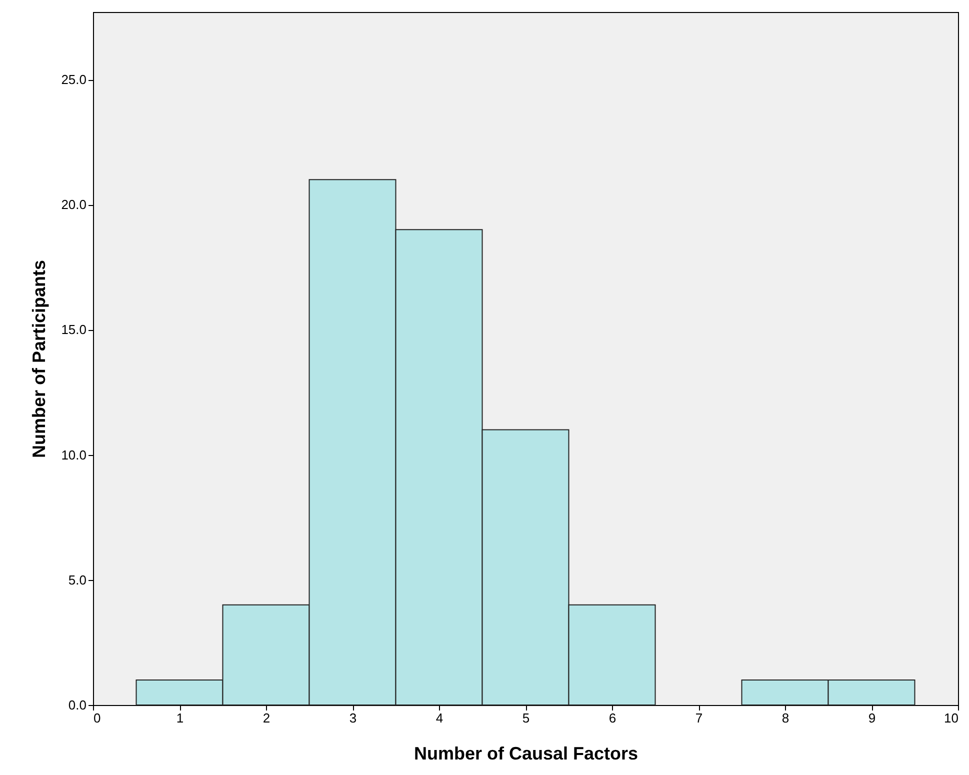 The height and width of the screenshot is (775, 969). I want to click on x-tick-label: 4, so click(440, 718).